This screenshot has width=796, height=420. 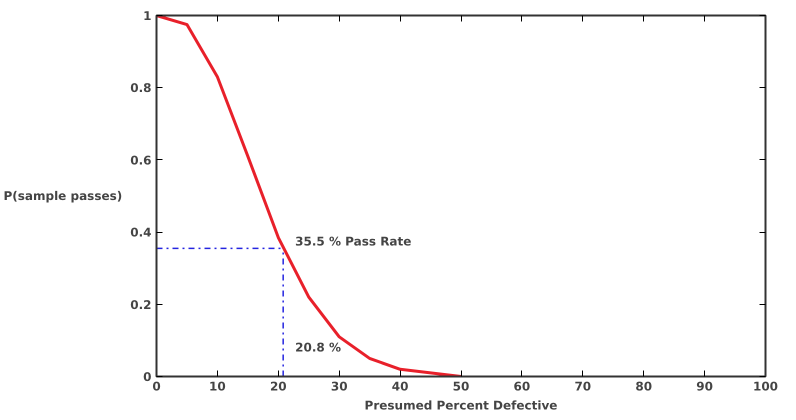 I want to click on x-tick-label: 70, so click(x=583, y=387).